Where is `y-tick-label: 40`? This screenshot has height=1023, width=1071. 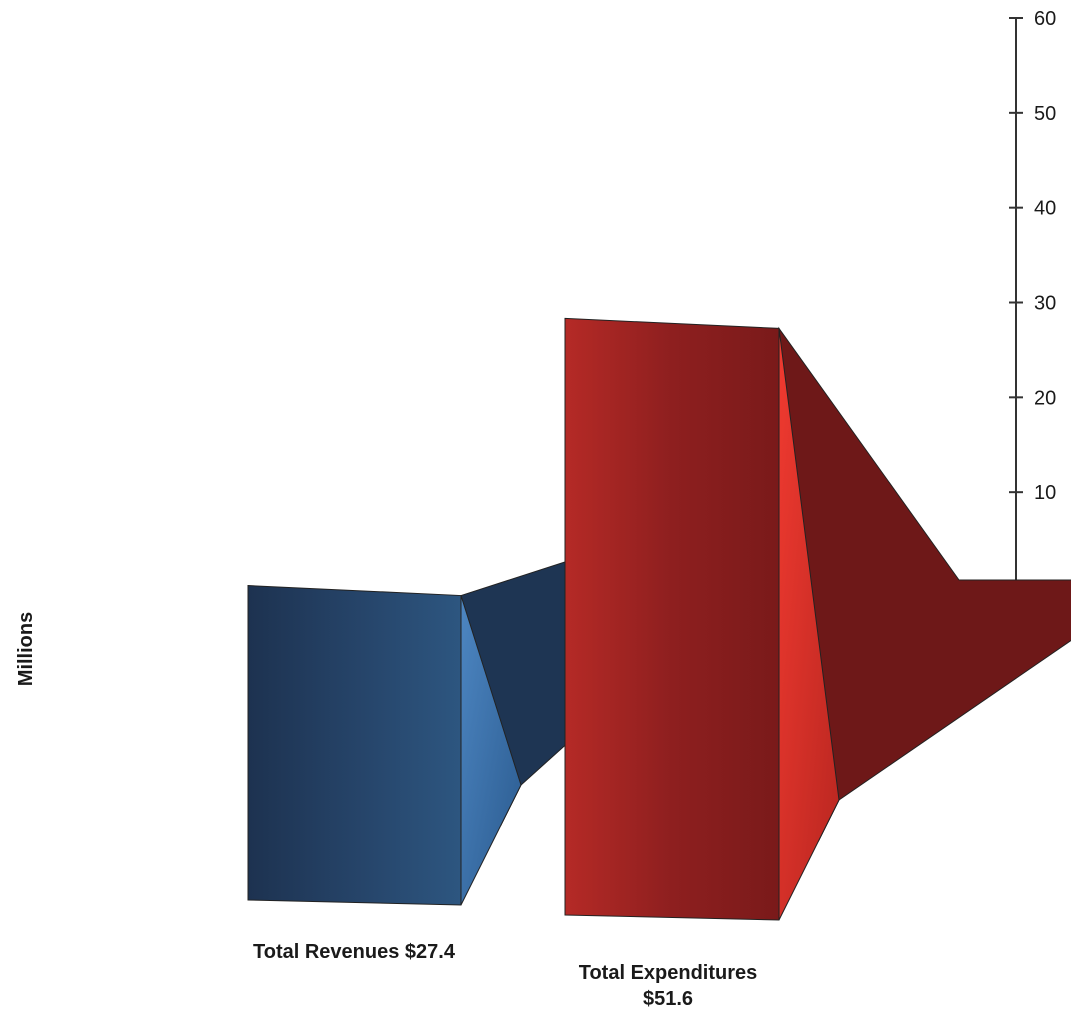 y-tick-label: 40 is located at coordinates (1045, 209).